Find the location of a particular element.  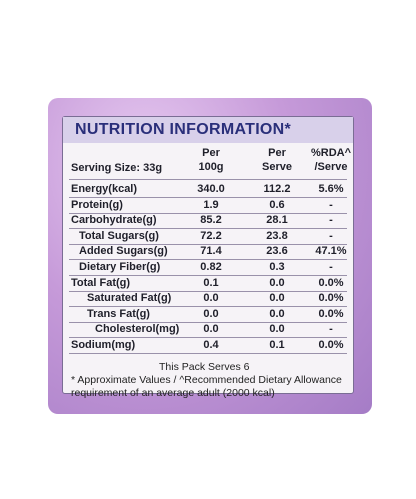

column-header: %RDA^ is located at coordinates (331, 153).